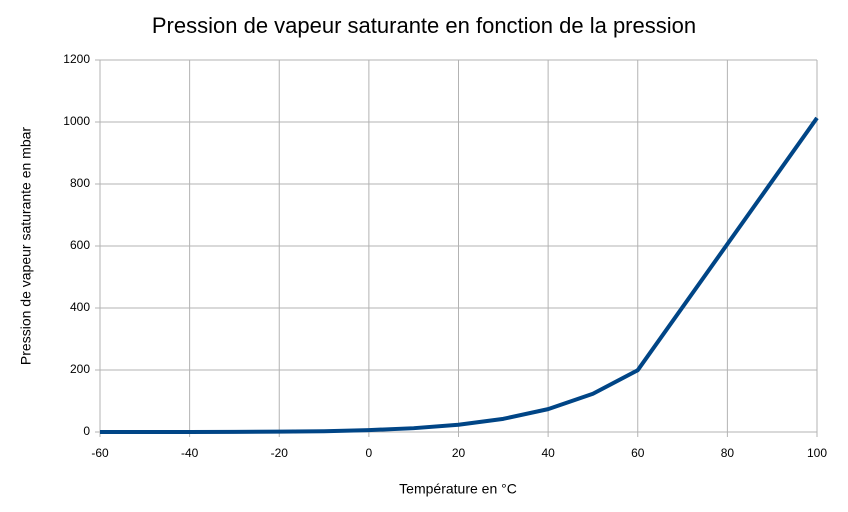 The image size is (848, 512). I want to click on y-tick-label: 400, so click(80, 307).